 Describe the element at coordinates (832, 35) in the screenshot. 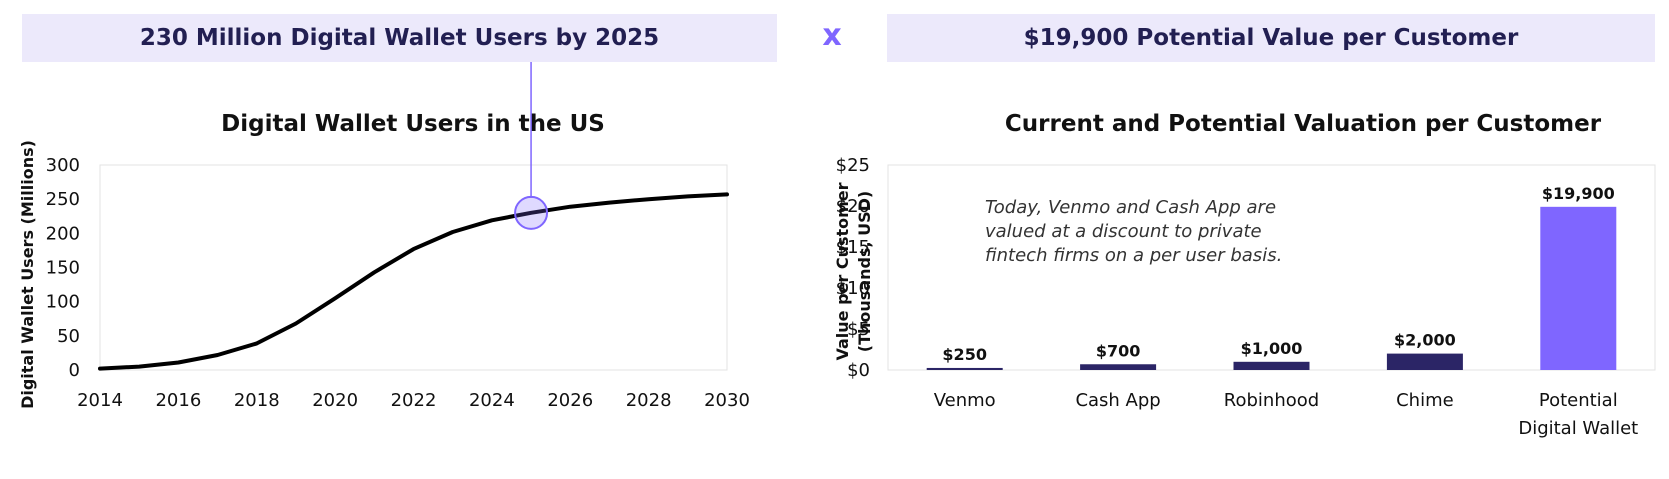

I see `multiply-icon: x` at that location.